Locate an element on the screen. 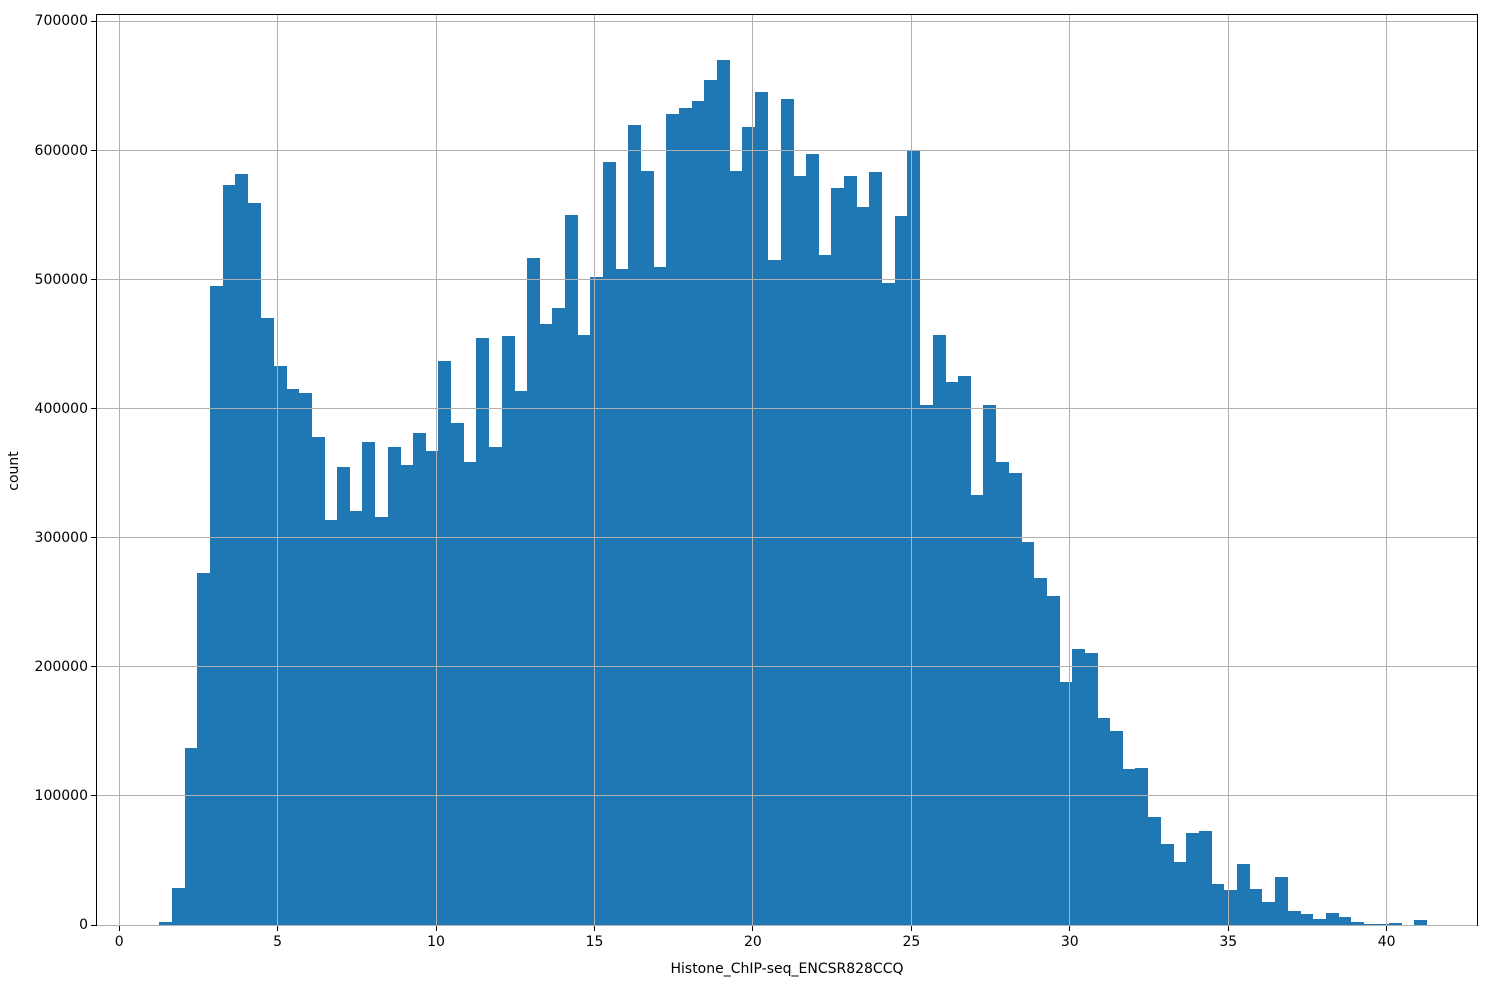 The height and width of the screenshot is (1000, 1500). x-tick-label: 0 is located at coordinates (119, 942).